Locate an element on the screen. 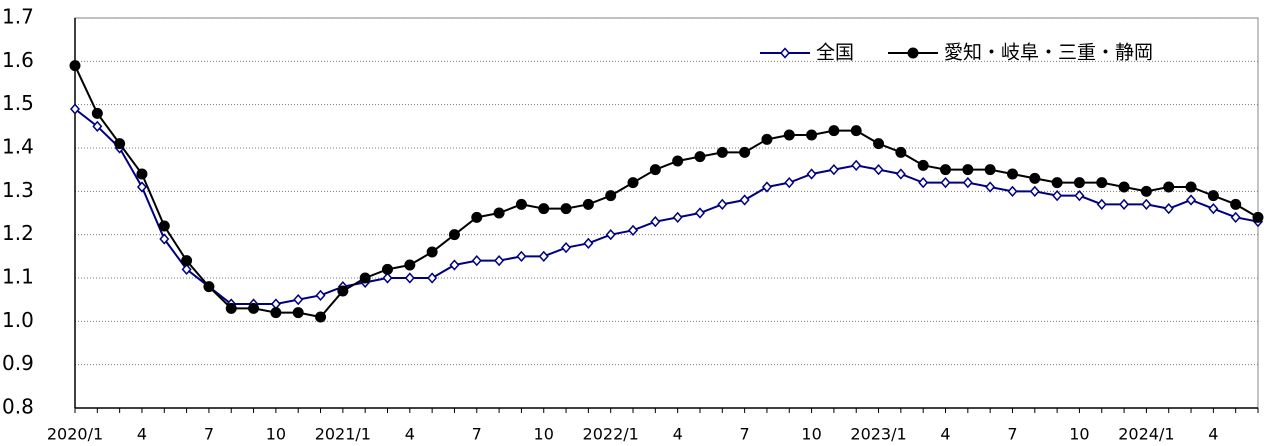 The height and width of the screenshot is (446, 1264). y-tick-label: 1.3 is located at coordinates (18, 190).